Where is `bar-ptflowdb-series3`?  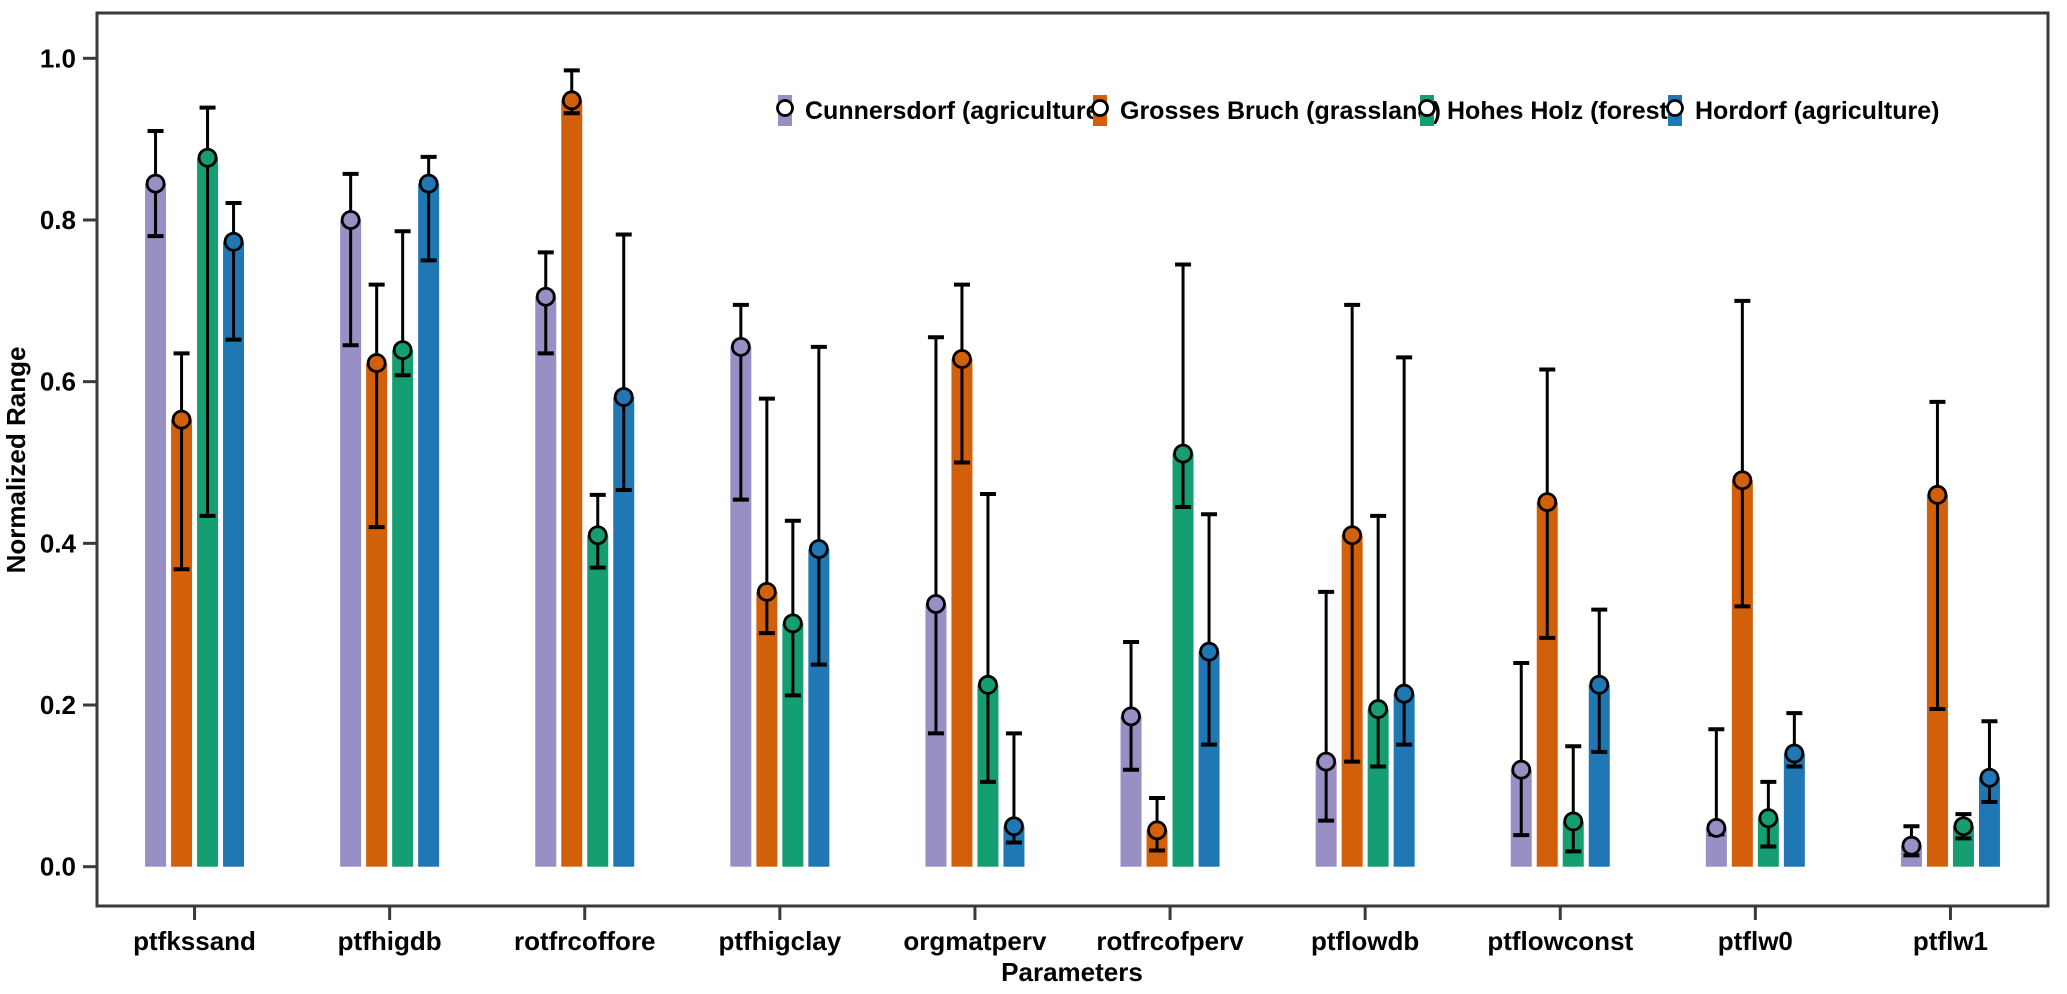 bar-ptflowdb-series3 is located at coordinates (1378, 788).